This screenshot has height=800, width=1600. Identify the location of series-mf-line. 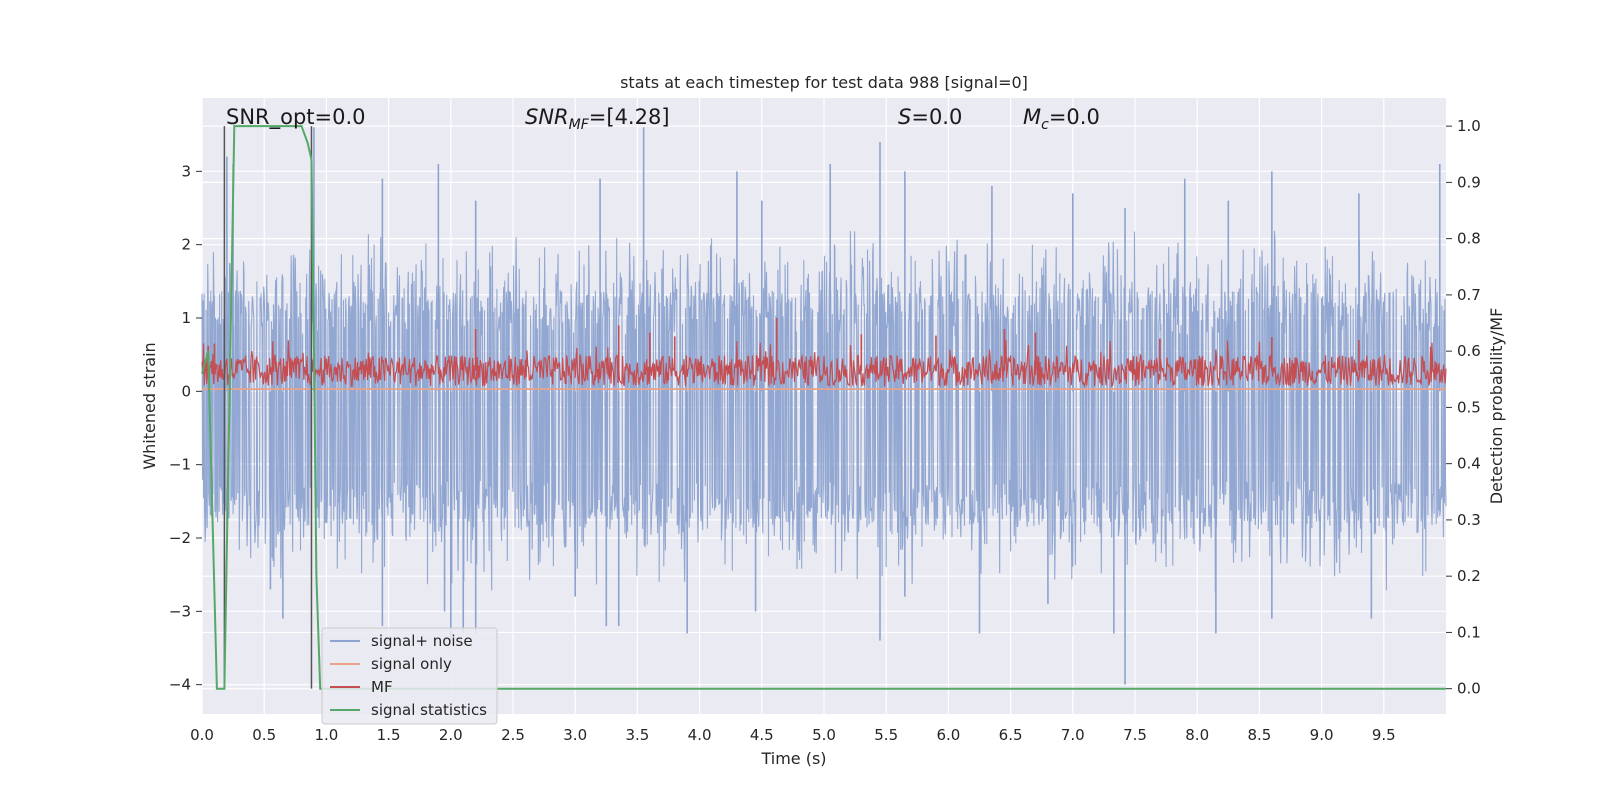
(824, 364).